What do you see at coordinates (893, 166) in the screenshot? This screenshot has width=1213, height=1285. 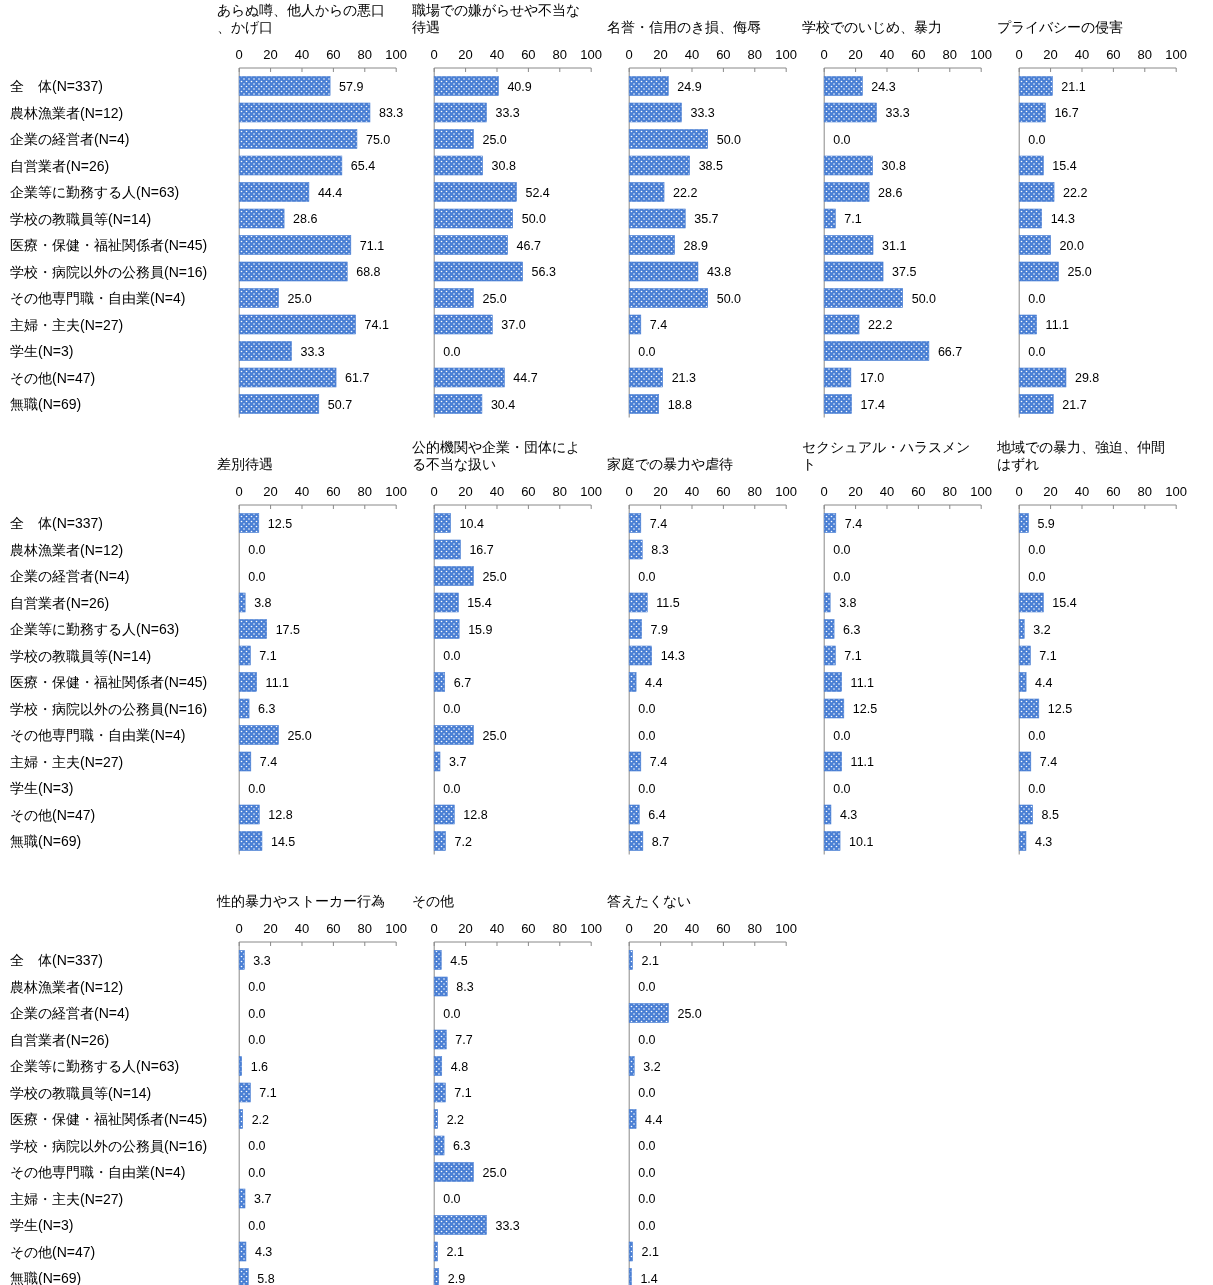 I see `data-label: 30.8` at bounding box center [893, 166].